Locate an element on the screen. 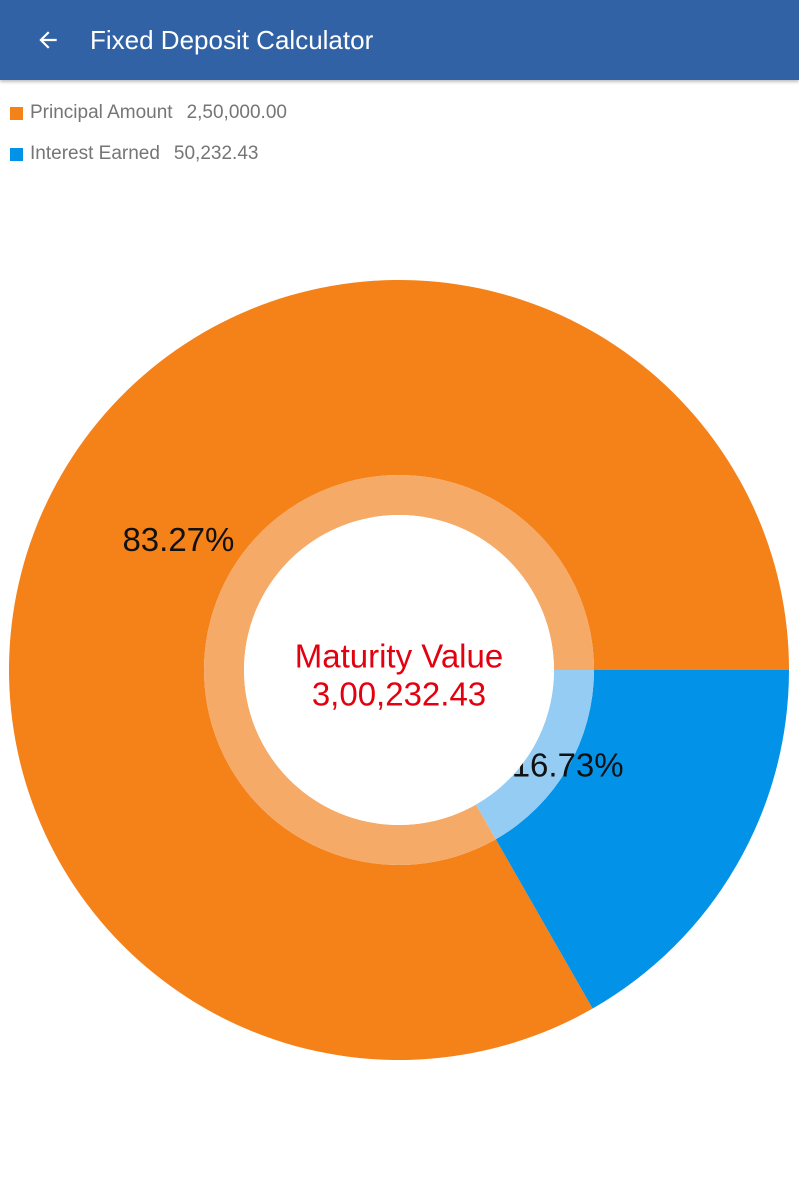 This screenshot has height=1179, width=799. percent-label-principal: 83.27% is located at coordinates (178, 539).